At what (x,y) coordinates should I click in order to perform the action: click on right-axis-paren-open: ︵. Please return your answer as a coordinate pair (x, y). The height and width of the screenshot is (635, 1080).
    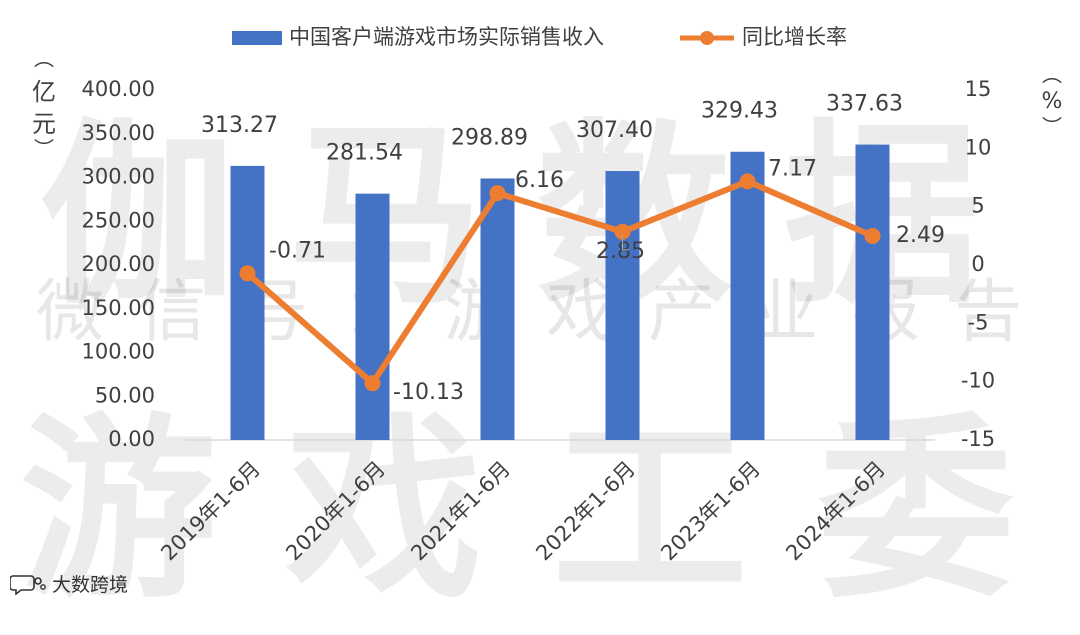
    Looking at the image, I should click on (1052, 75).